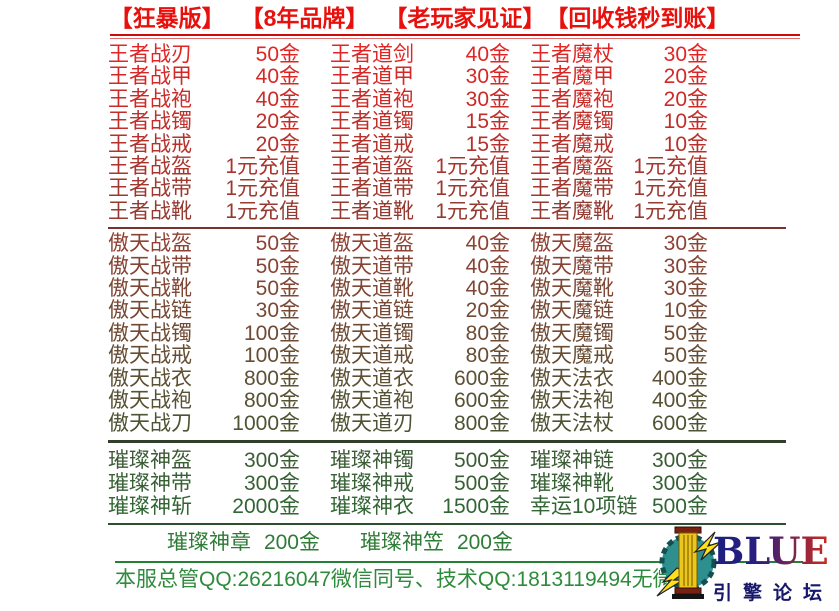 The image size is (839, 611). Describe the element at coordinates (420, 333) in the screenshot. I see `price-cell: 傲天道镯 80金` at that location.